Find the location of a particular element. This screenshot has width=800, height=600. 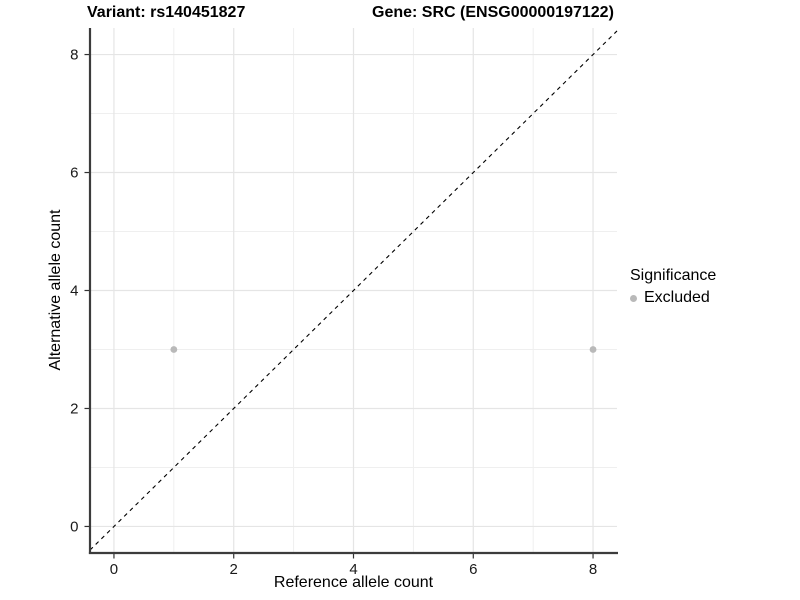

plot-title-variant: Variant: rs140451827 is located at coordinates (166, 12).